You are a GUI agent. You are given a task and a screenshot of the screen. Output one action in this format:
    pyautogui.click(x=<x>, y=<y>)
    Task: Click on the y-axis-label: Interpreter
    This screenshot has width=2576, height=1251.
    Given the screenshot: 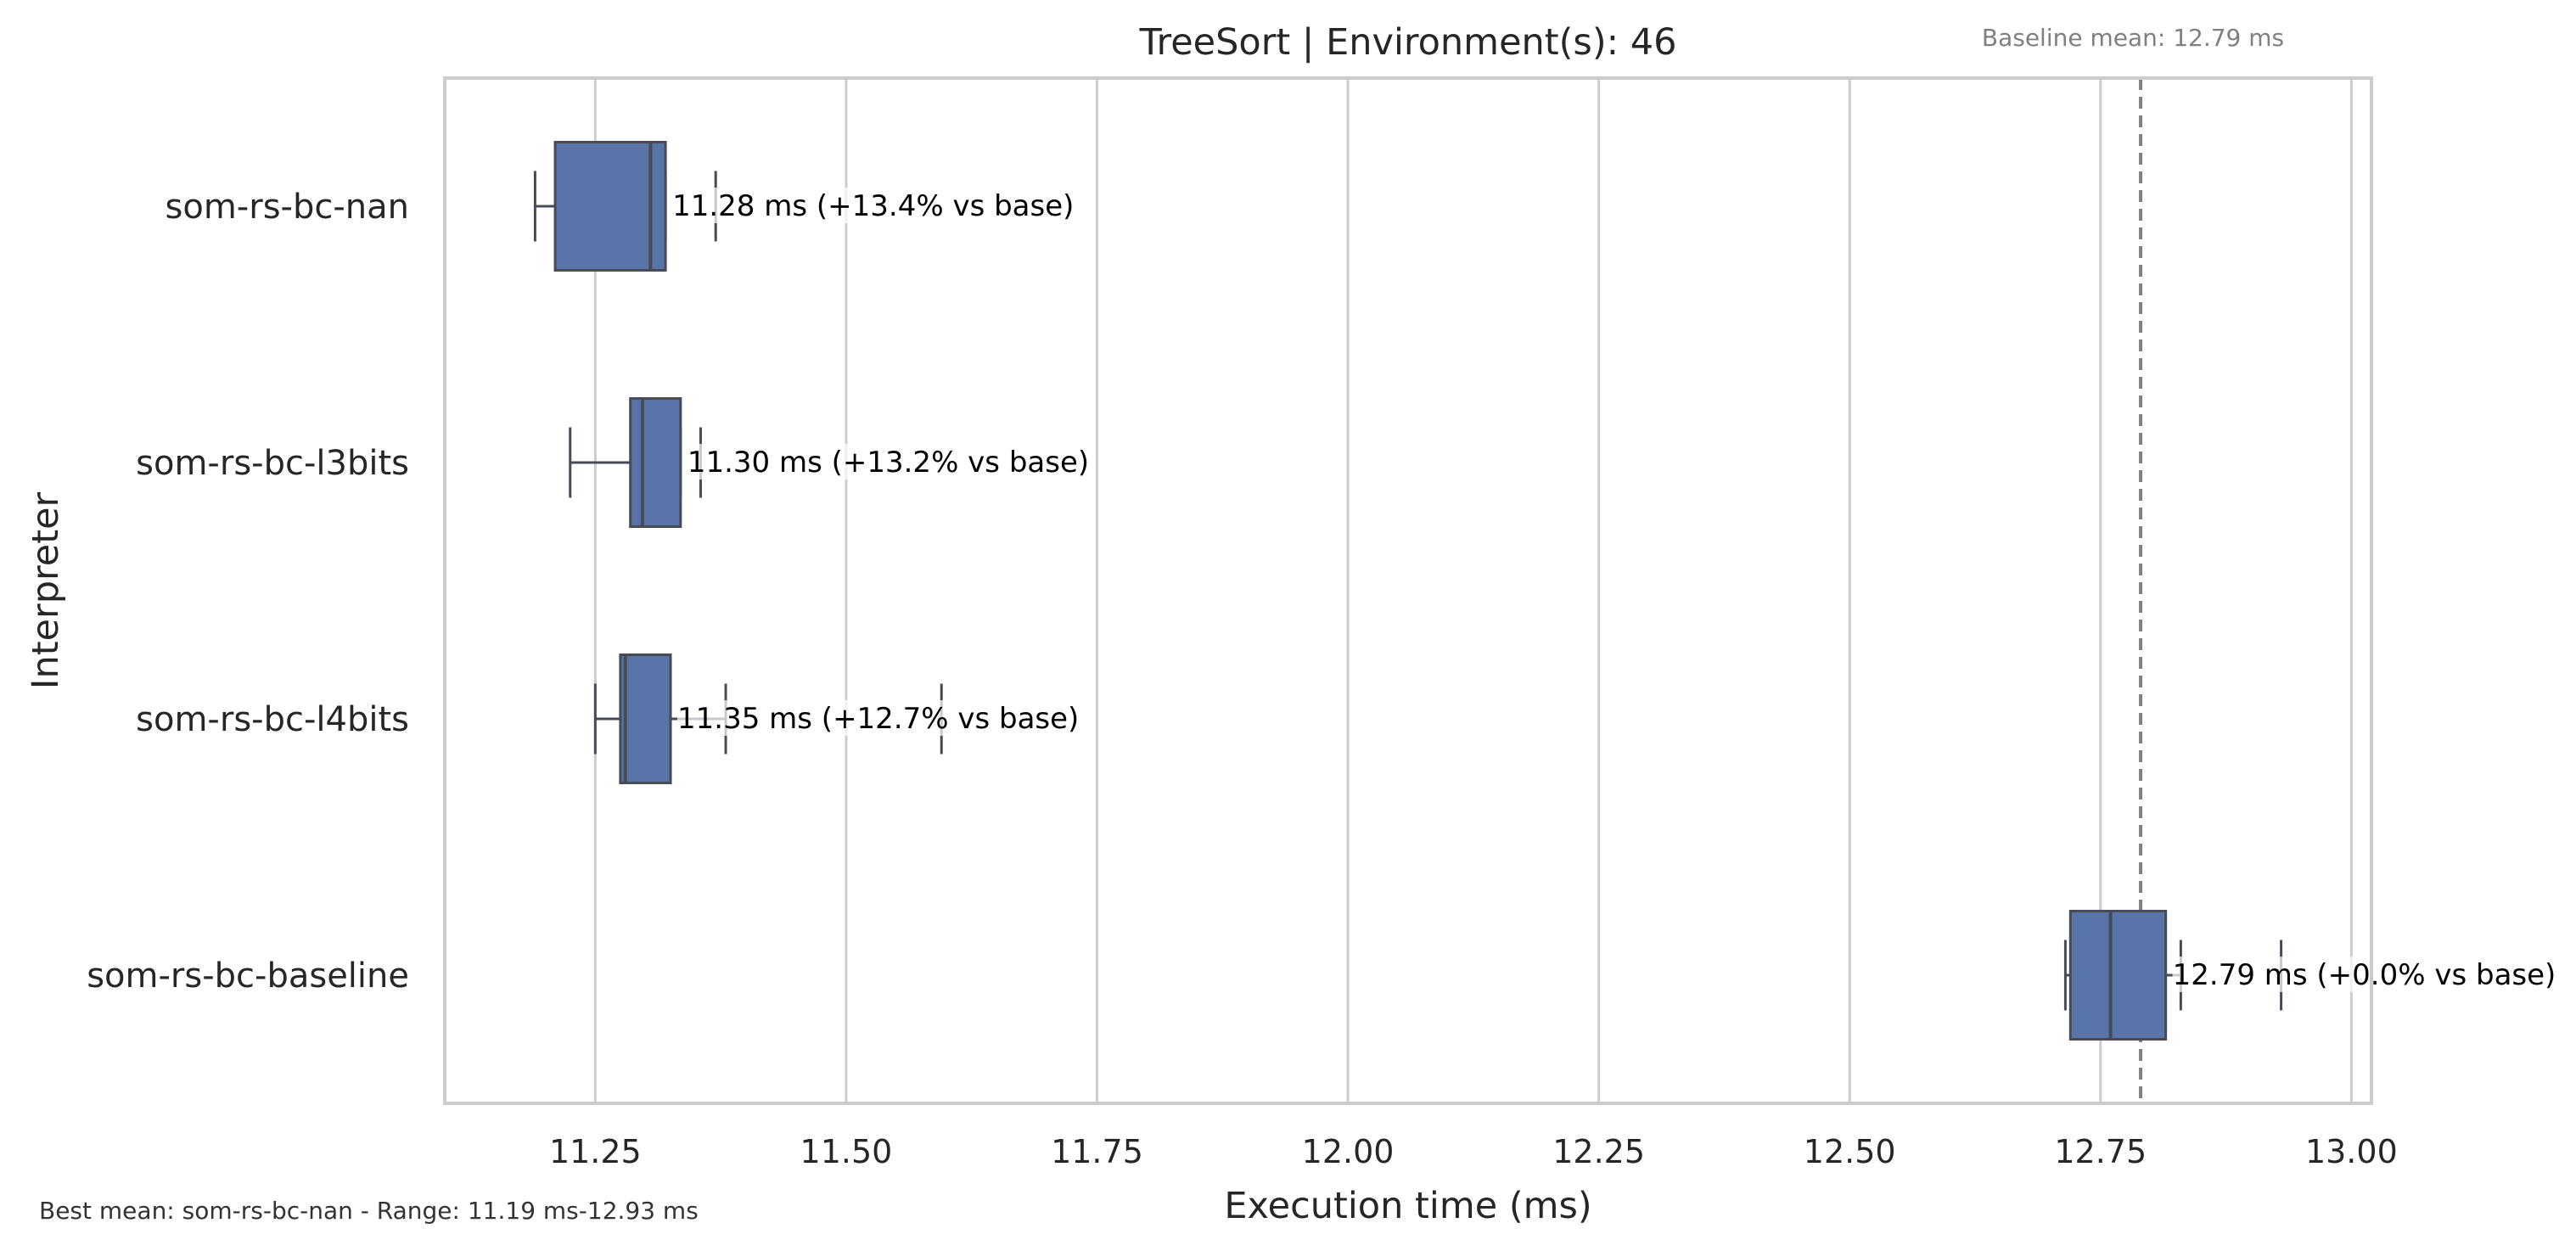 What is the action you would take?
    pyautogui.click(x=46, y=590)
    